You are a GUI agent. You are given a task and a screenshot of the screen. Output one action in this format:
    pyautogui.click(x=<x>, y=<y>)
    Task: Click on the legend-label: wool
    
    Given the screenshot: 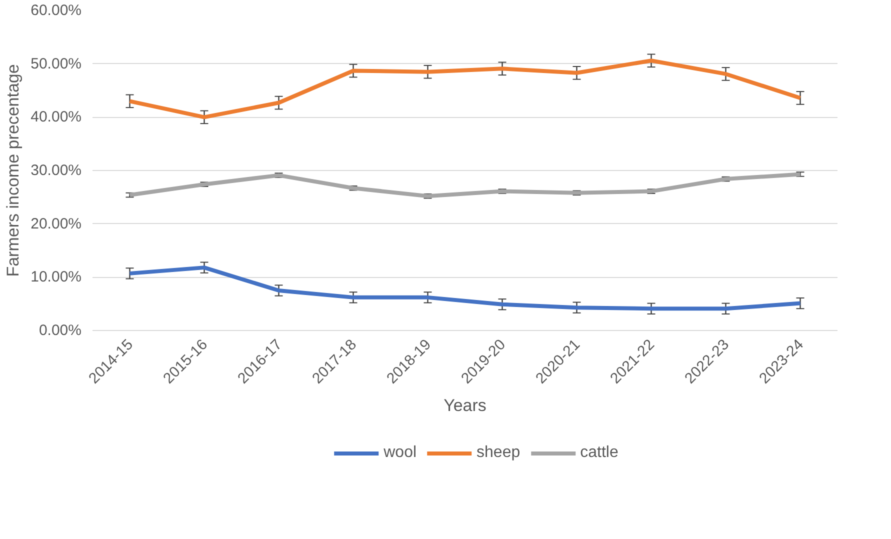 What is the action you would take?
    pyautogui.click(x=400, y=453)
    